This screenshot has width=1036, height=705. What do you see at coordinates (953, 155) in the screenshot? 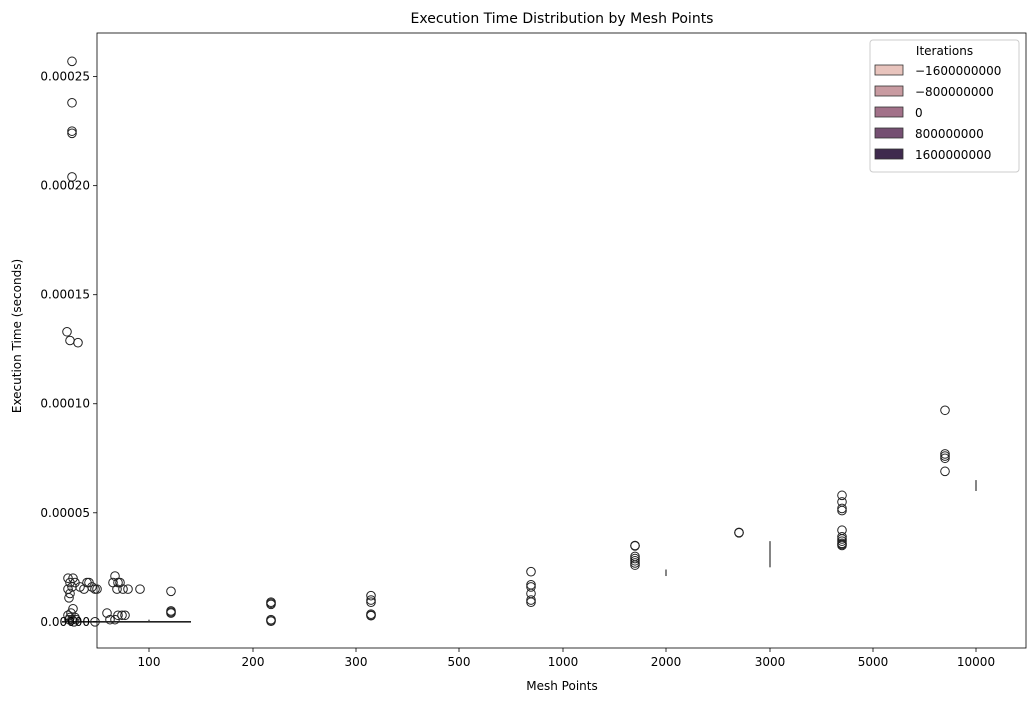
I see `legend-entry-label: 1600000000` at bounding box center [953, 155].